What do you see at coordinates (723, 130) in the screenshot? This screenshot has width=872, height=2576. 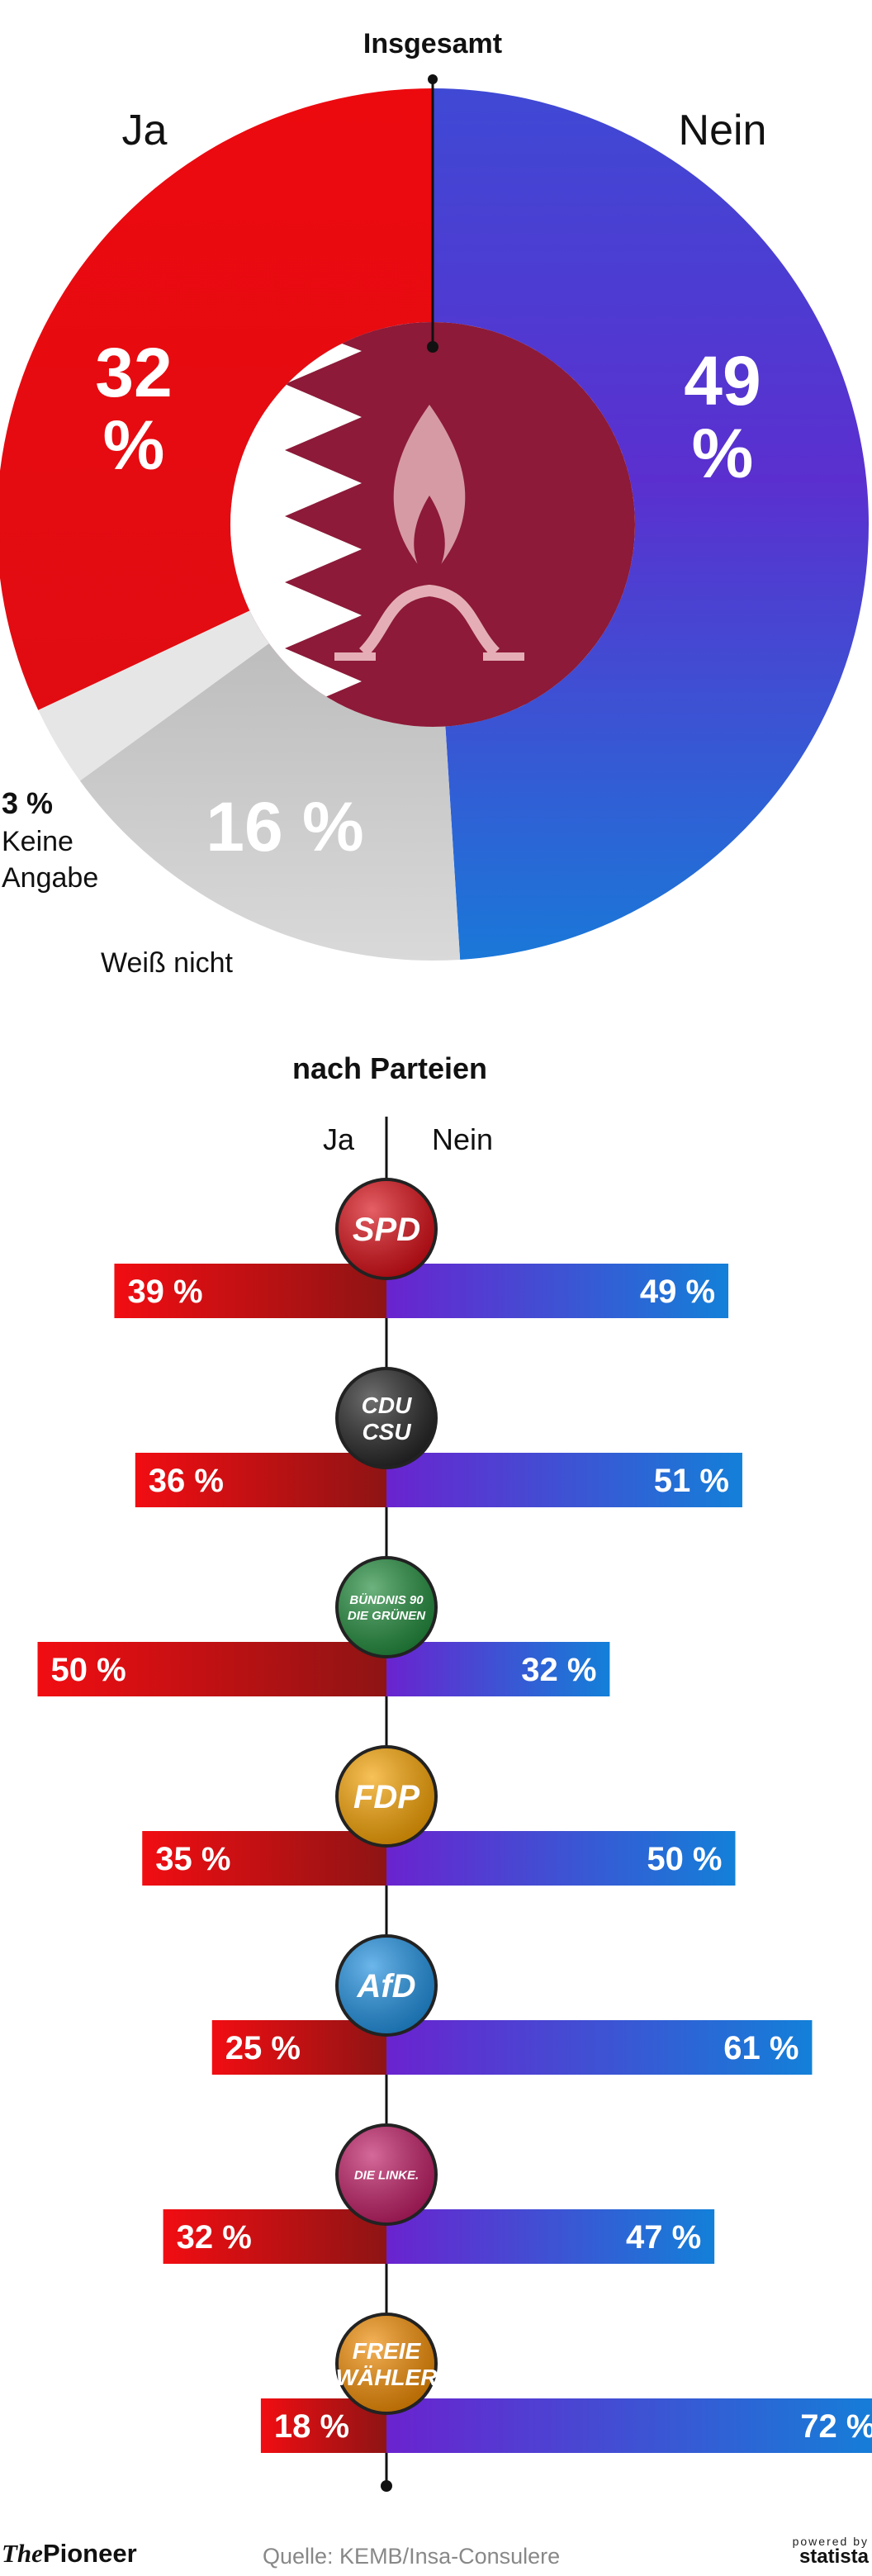 I see `legend-nein: Nein` at bounding box center [723, 130].